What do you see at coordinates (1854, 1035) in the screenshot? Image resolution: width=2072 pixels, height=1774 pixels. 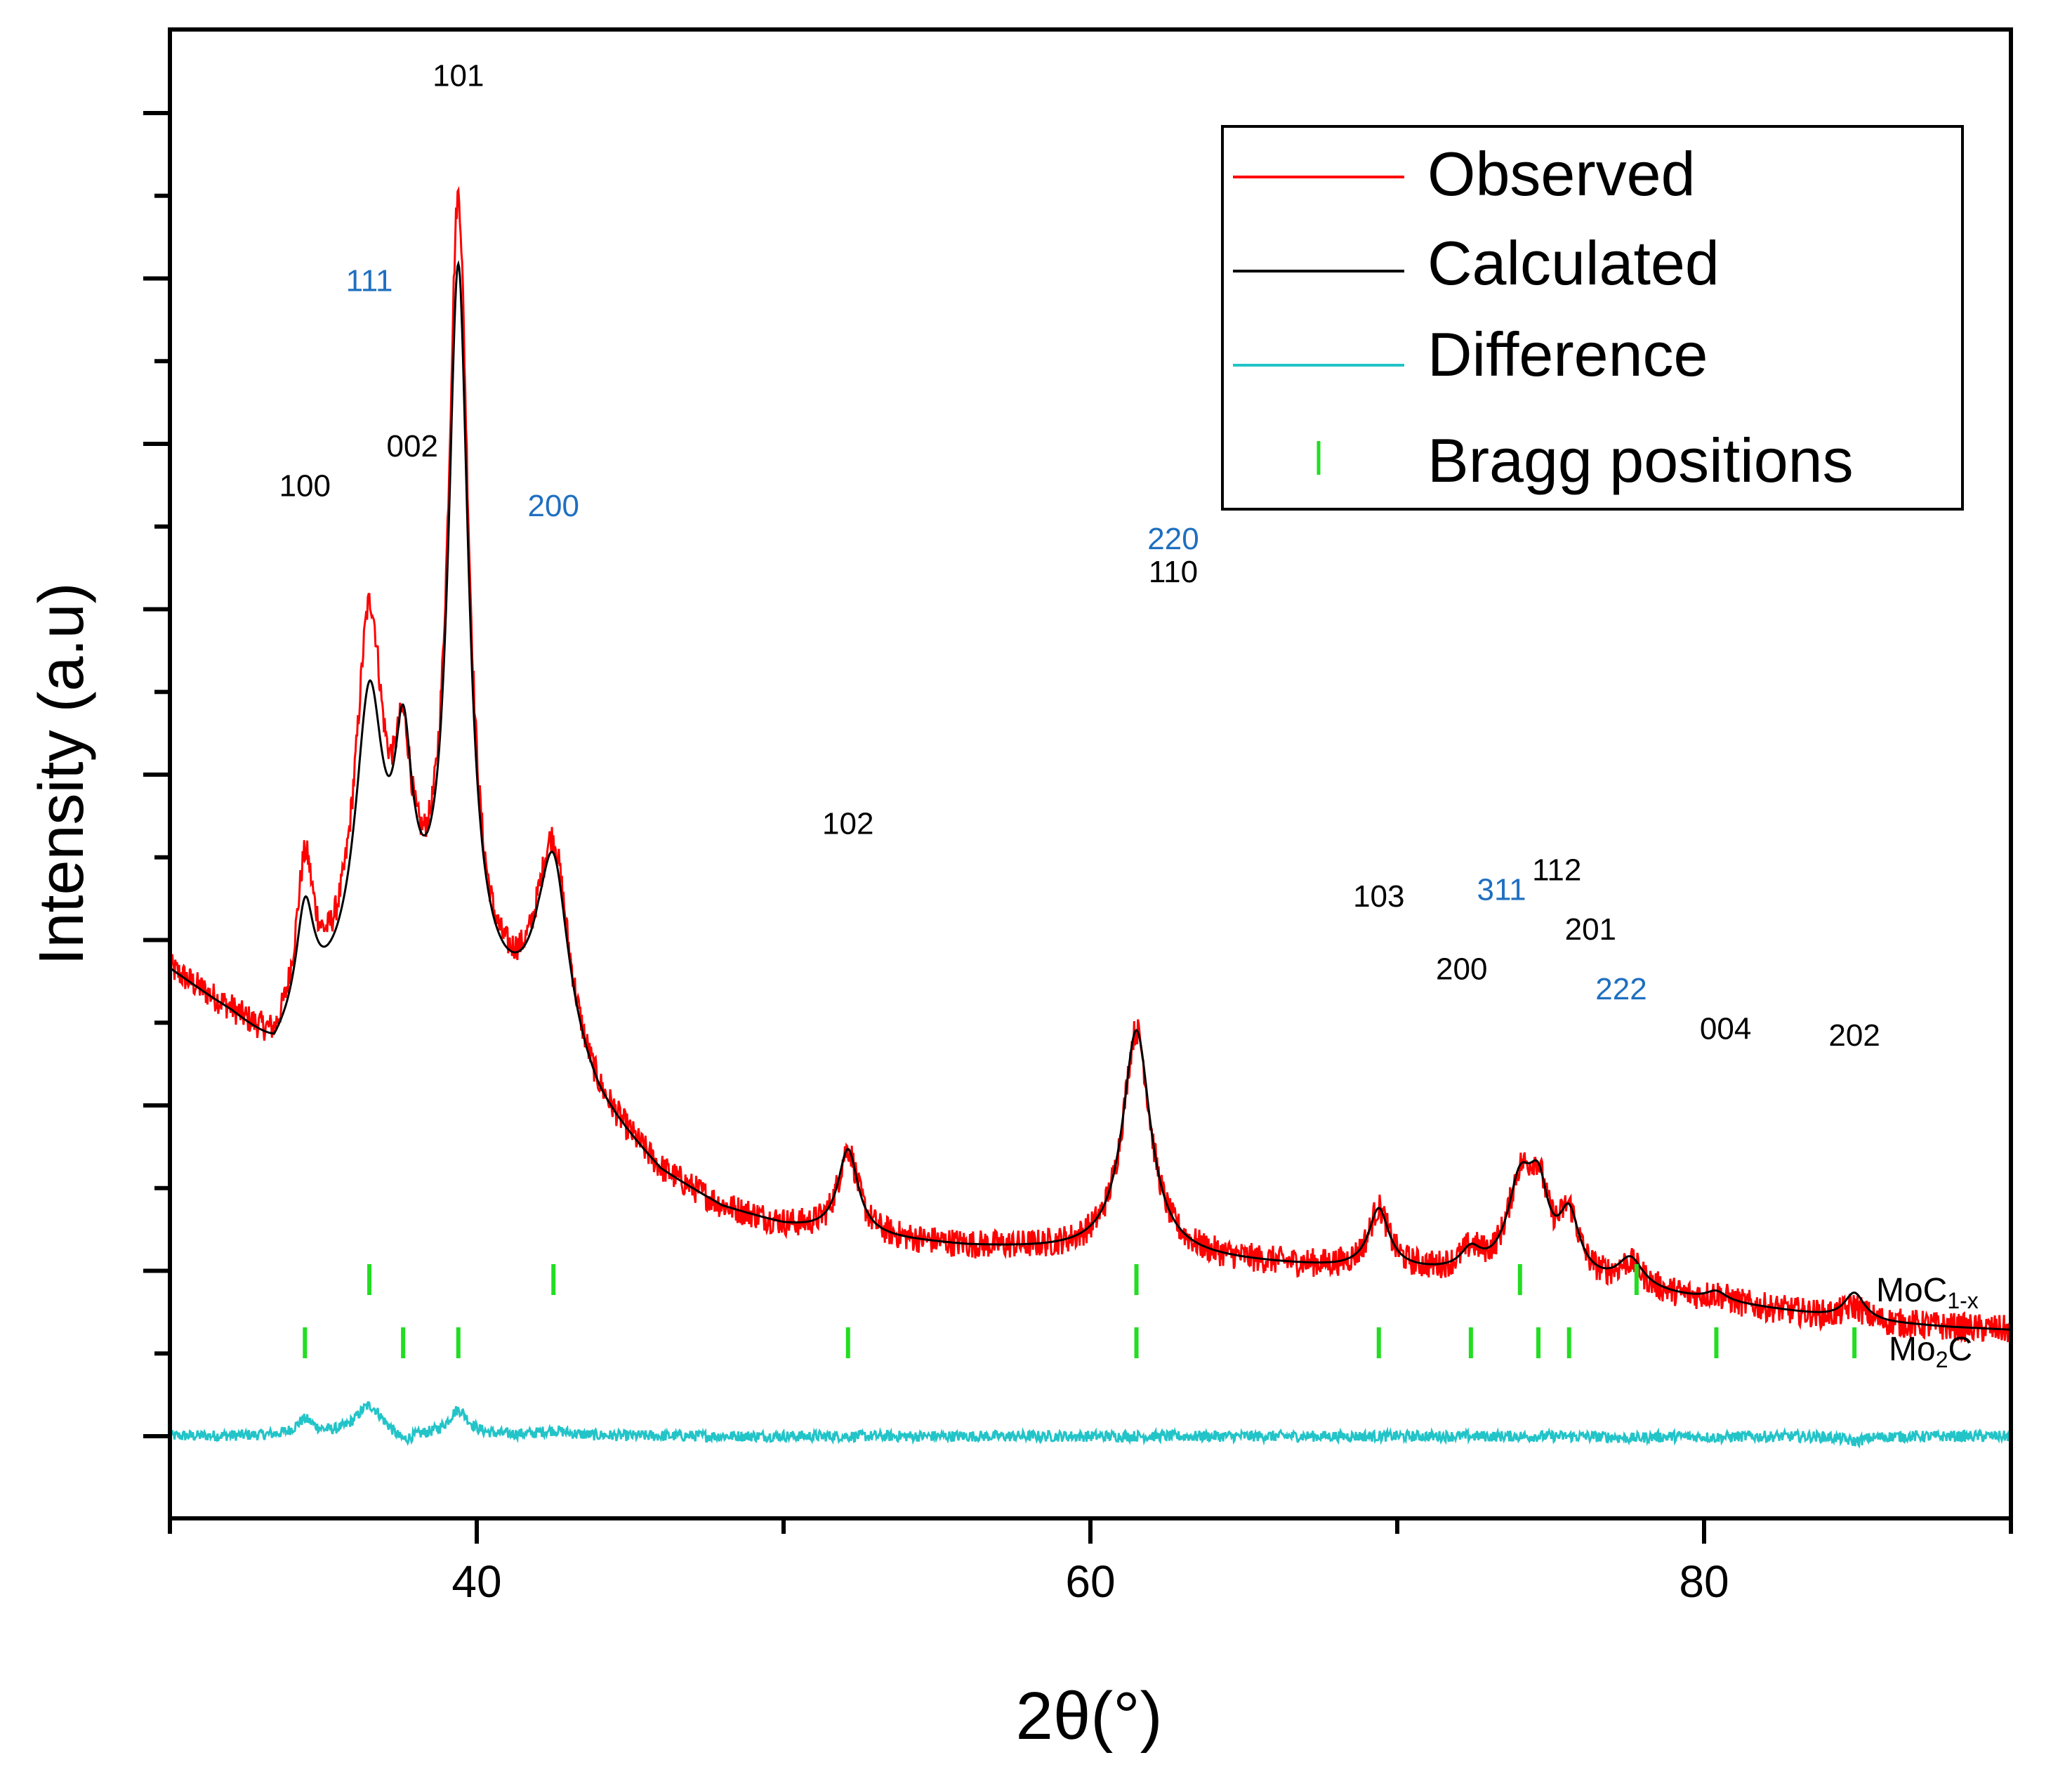 I see `peak-label-202-15: 202` at bounding box center [1854, 1035].